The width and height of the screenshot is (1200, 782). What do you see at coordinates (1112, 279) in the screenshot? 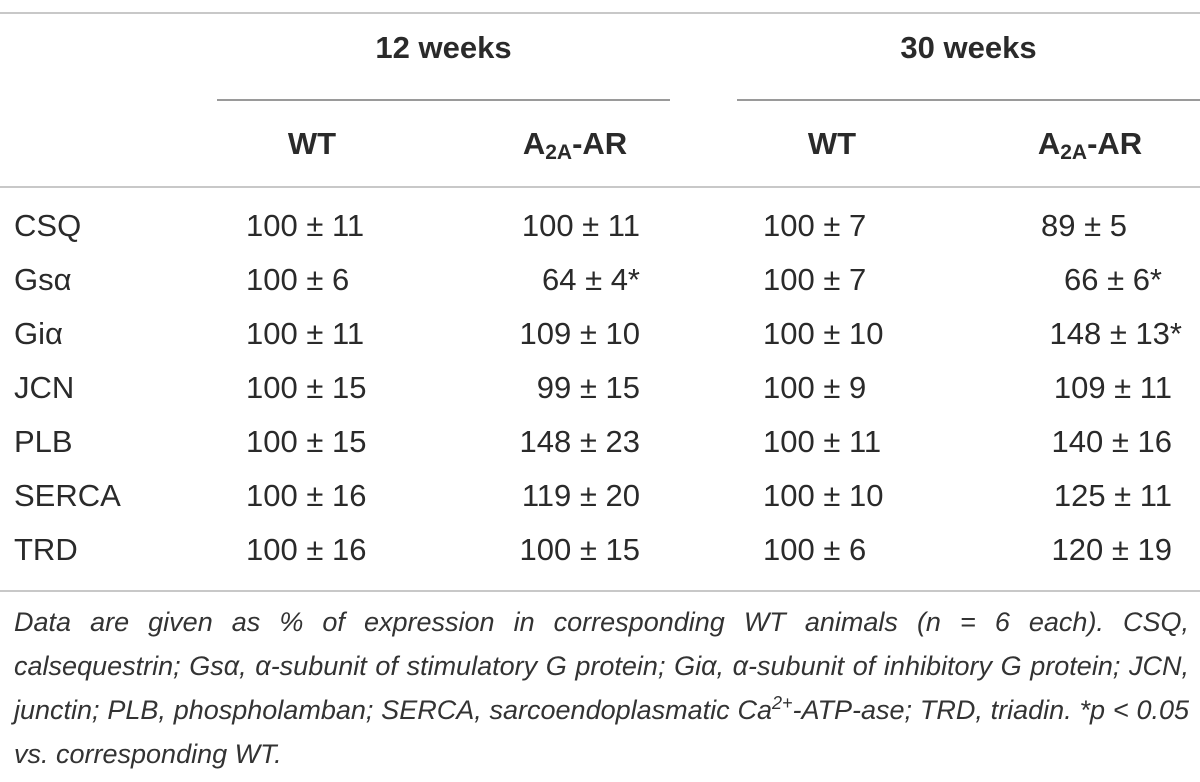
I see `cell-ar-30: 66 ± 6*` at bounding box center [1112, 279].